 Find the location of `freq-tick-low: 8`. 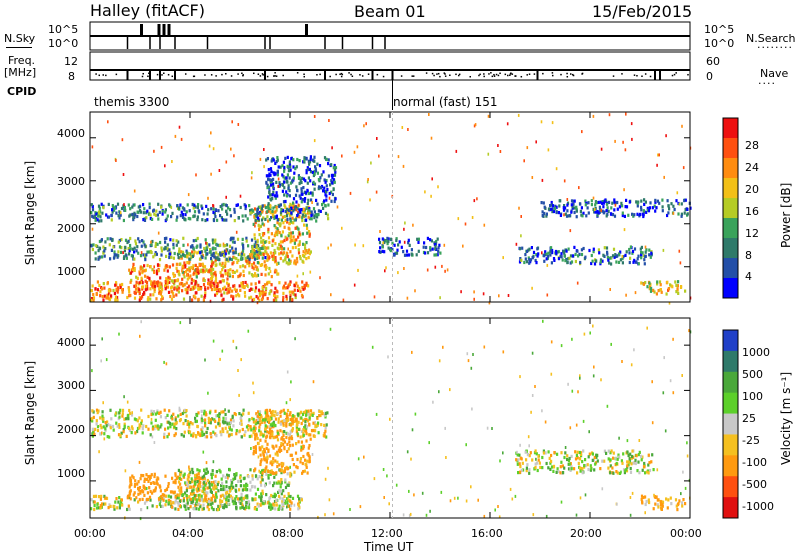

freq-tick-low: 8 is located at coordinates (71, 76).